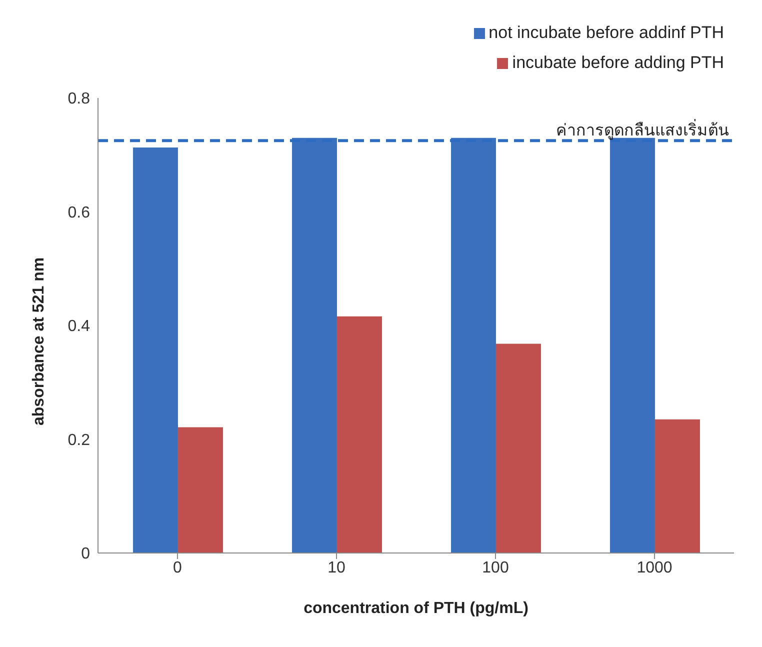 The image size is (762, 647). What do you see at coordinates (654, 567) in the screenshot?
I see `x-tick-label: 1000` at bounding box center [654, 567].